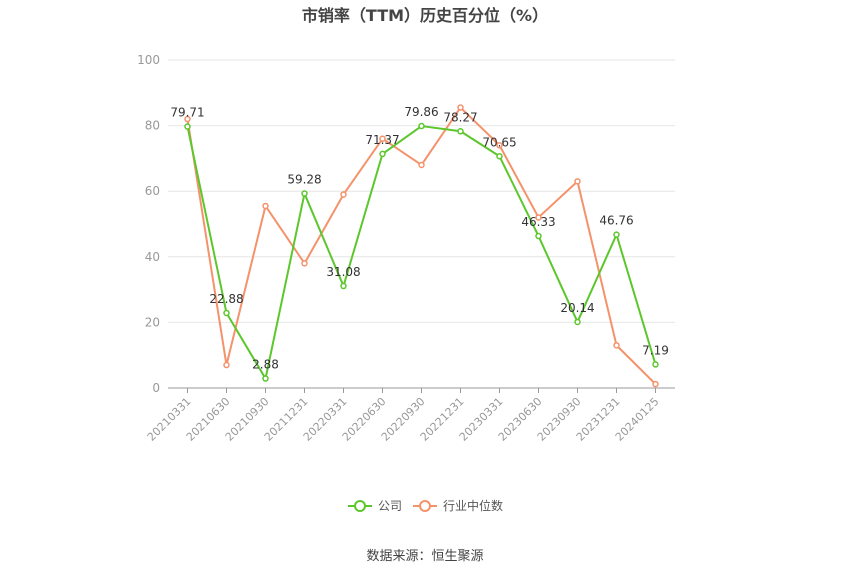  Describe the element at coordinates (152, 126) in the screenshot. I see `y-tick-label: 80` at that location.